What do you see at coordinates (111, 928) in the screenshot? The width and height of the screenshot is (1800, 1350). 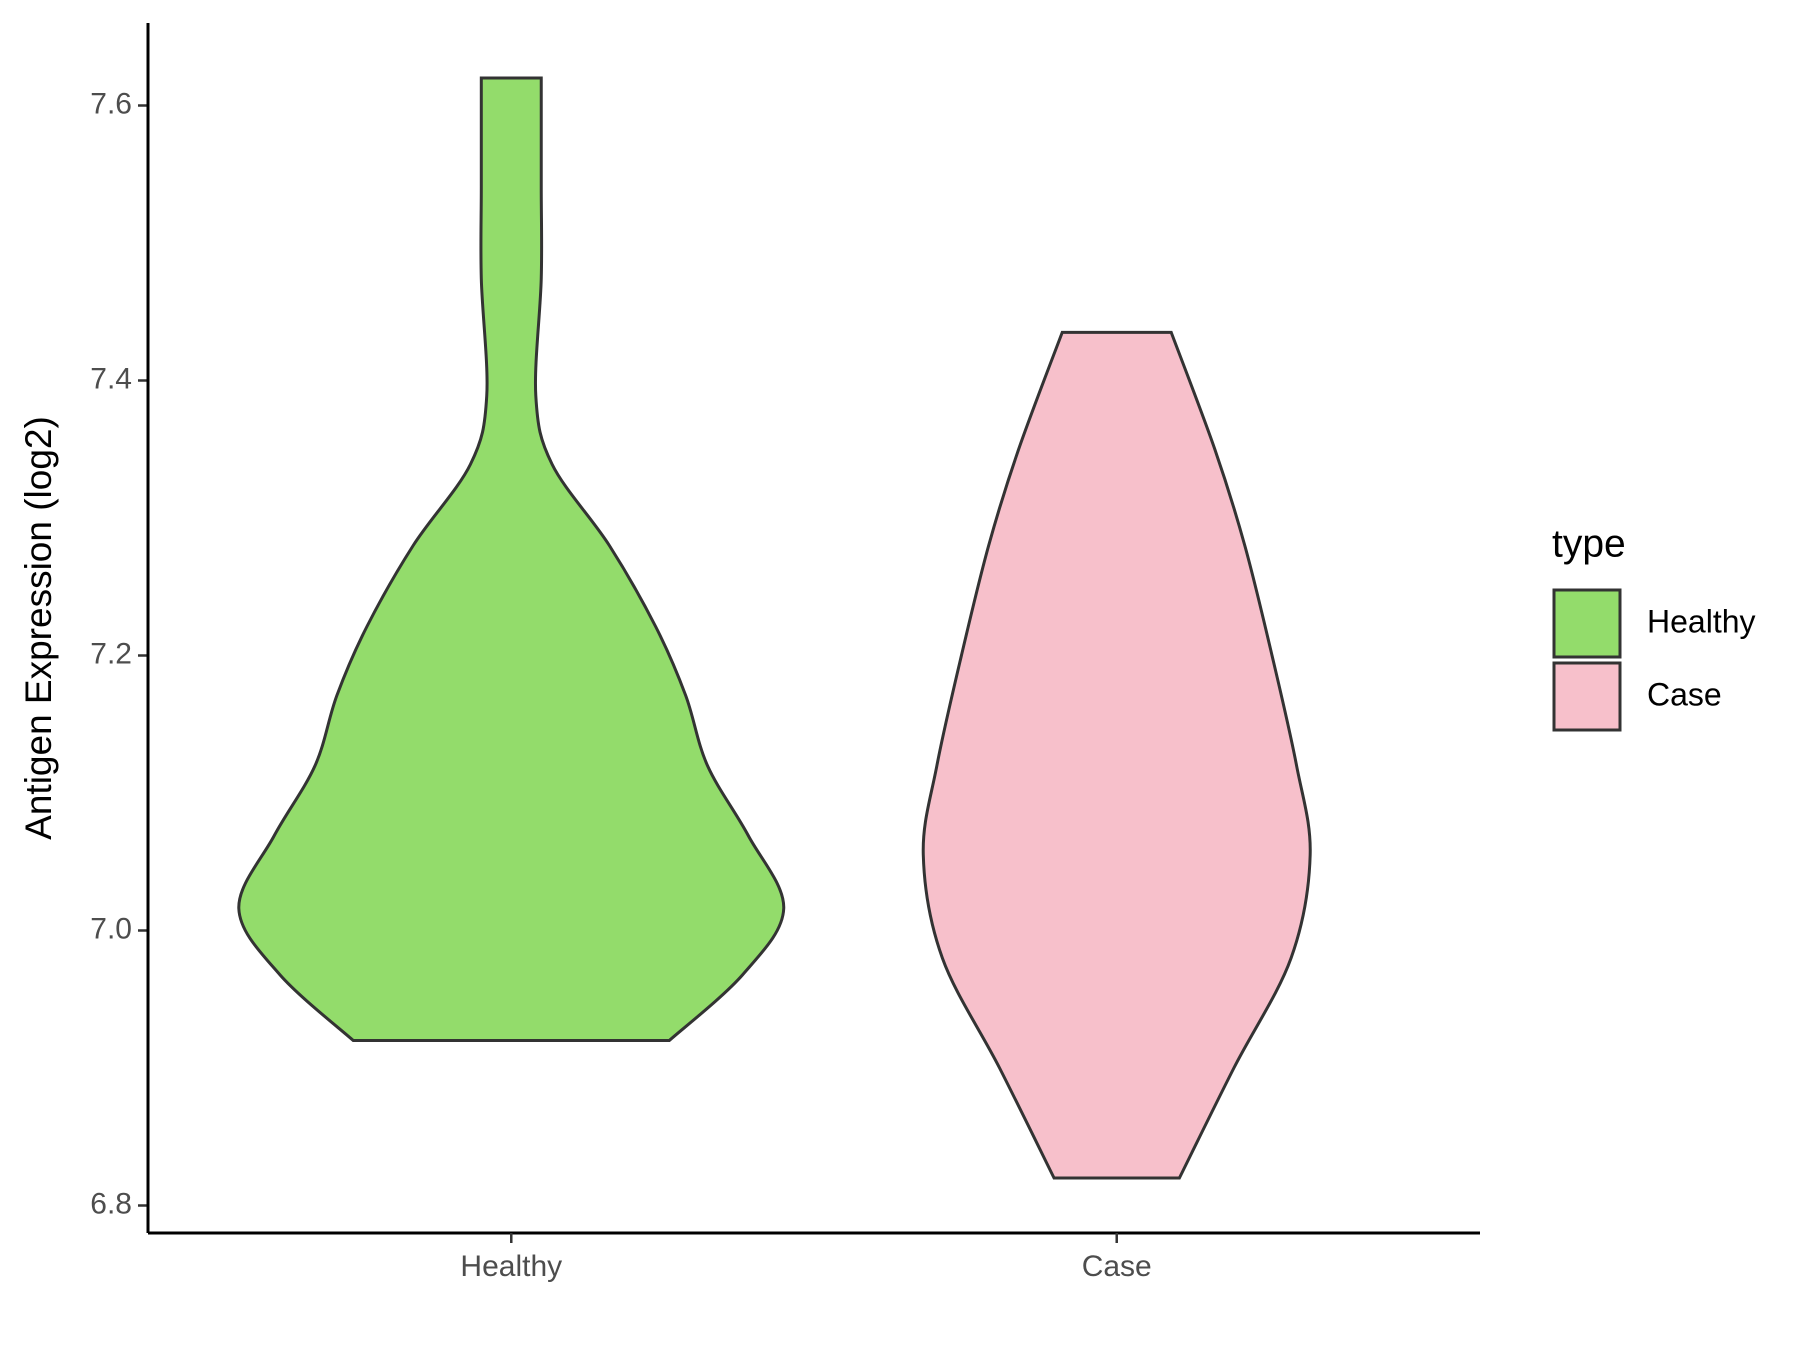 I see `y-tick-label: 7.0` at bounding box center [111, 928].